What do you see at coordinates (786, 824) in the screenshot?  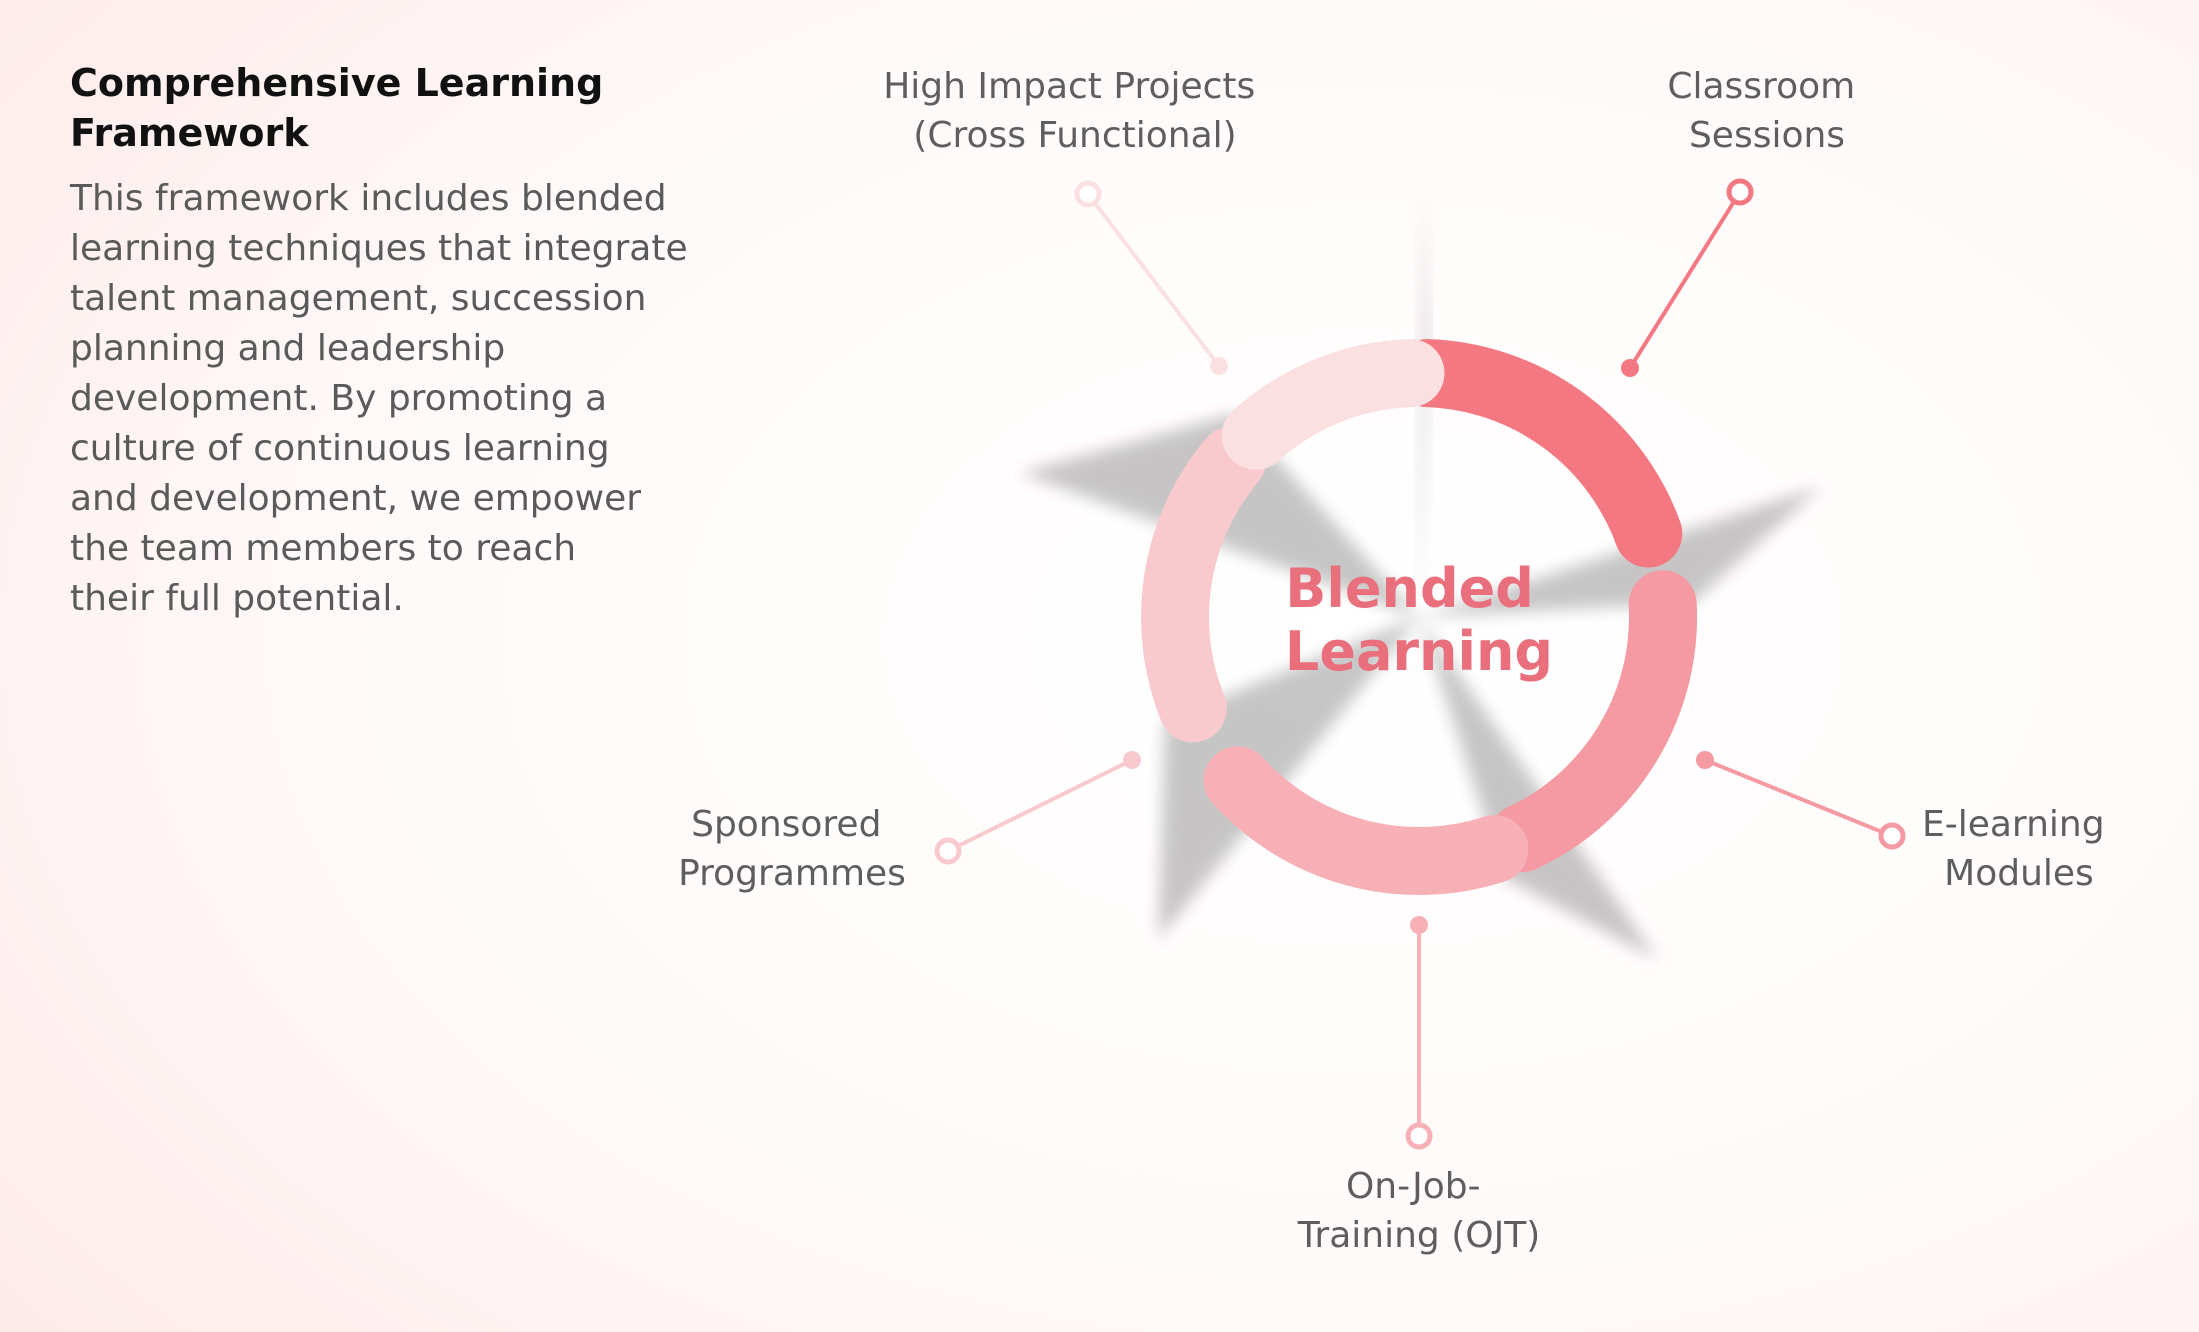 I see `segment-label-line: Sponsored` at bounding box center [786, 824].